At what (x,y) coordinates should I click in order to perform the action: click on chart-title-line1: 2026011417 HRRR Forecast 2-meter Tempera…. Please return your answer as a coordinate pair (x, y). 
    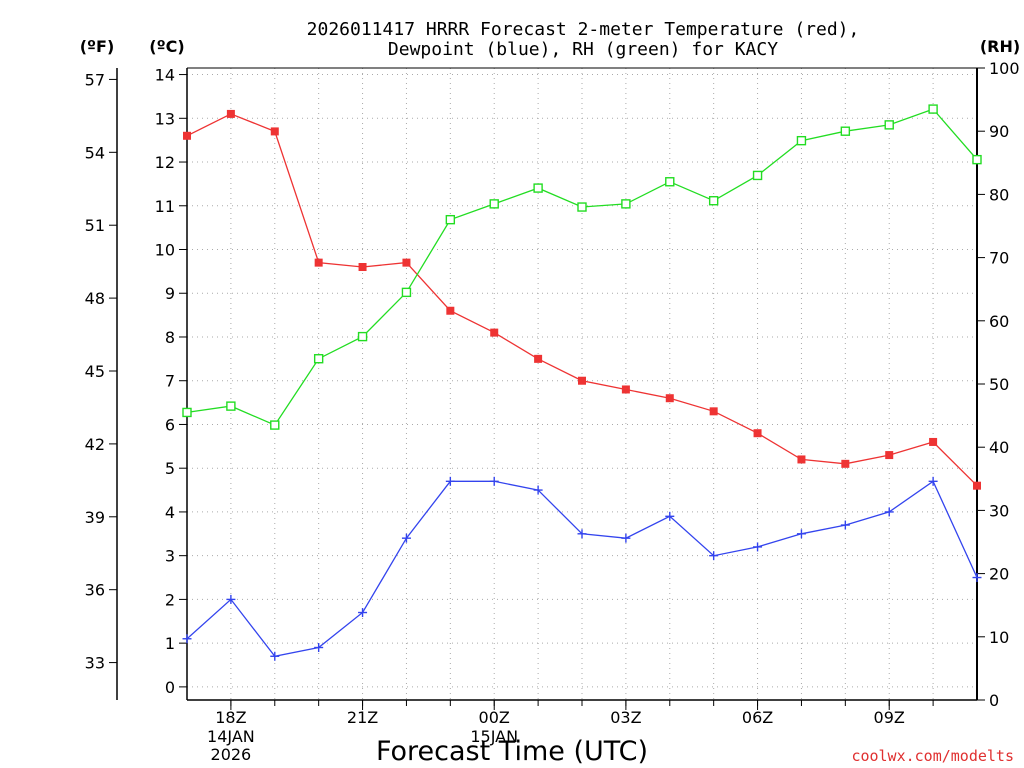
    Looking at the image, I should click on (583, 29).